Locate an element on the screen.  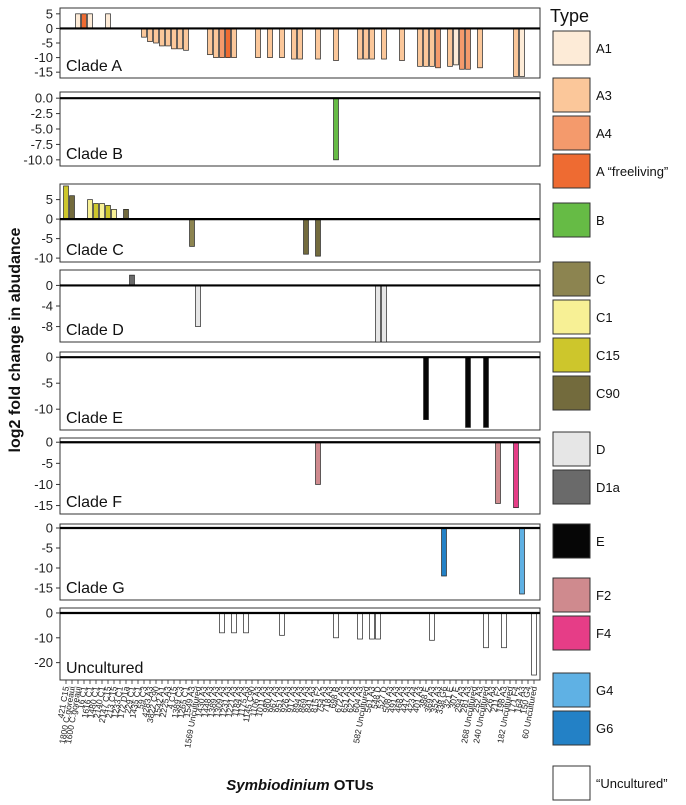
legend-swatch-c1 is located at coordinates (571, 317).